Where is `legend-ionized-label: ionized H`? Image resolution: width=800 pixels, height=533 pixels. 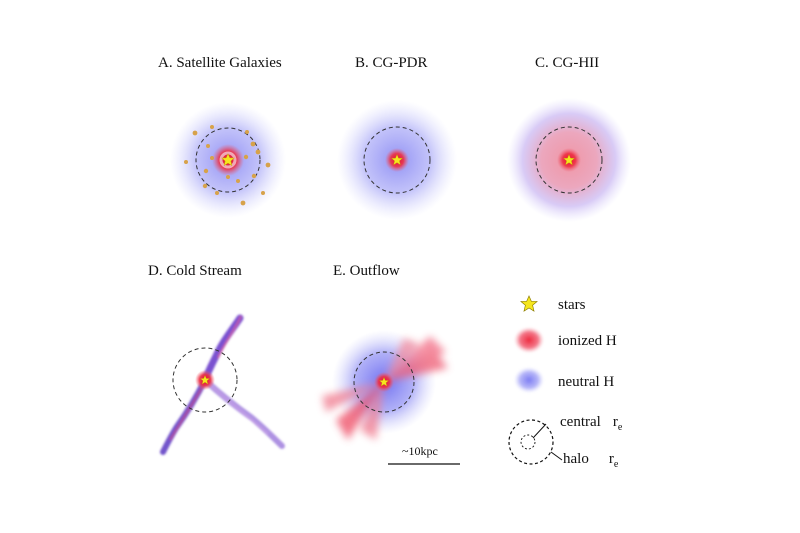
legend-ionized-label: ionized H is located at coordinates (587, 341).